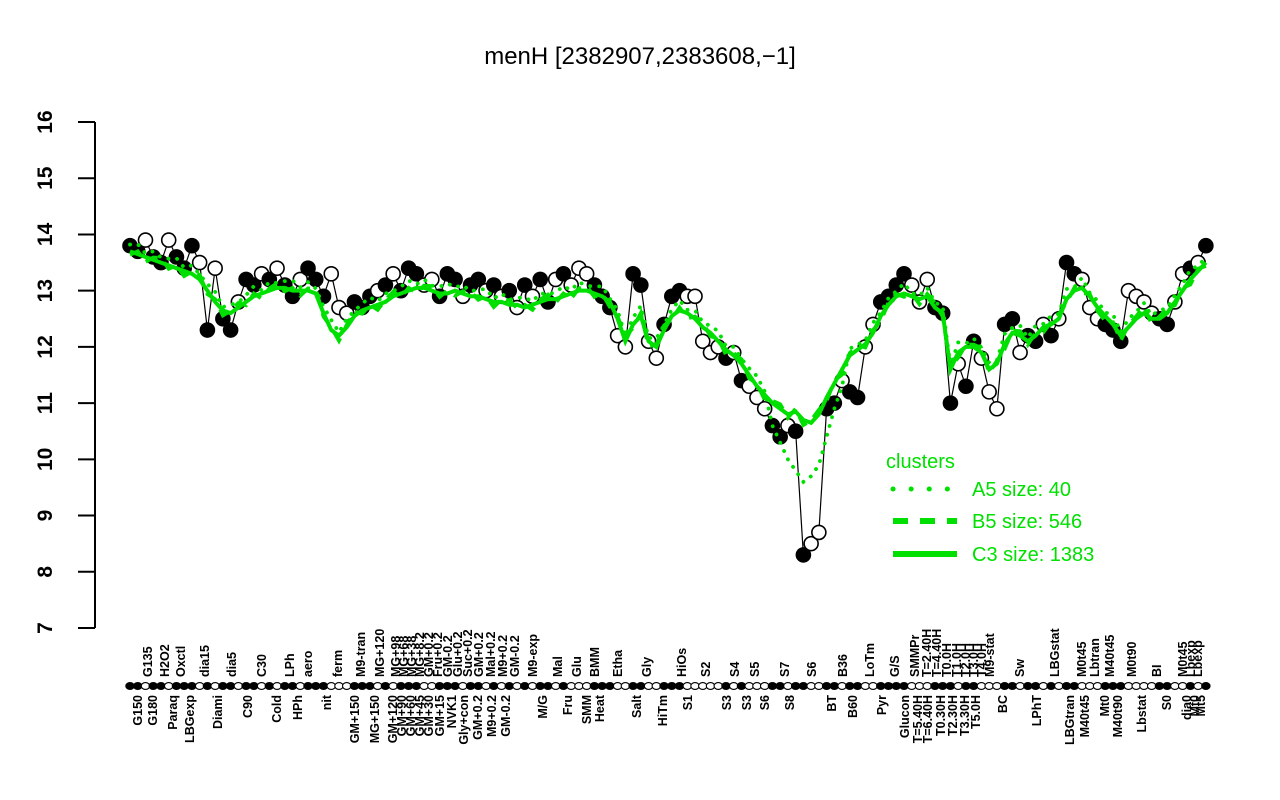 The width and height of the screenshot is (1280, 800). What do you see at coordinates (1167, 702) in the screenshot?
I see `x-label-bottom: S0` at bounding box center [1167, 702].